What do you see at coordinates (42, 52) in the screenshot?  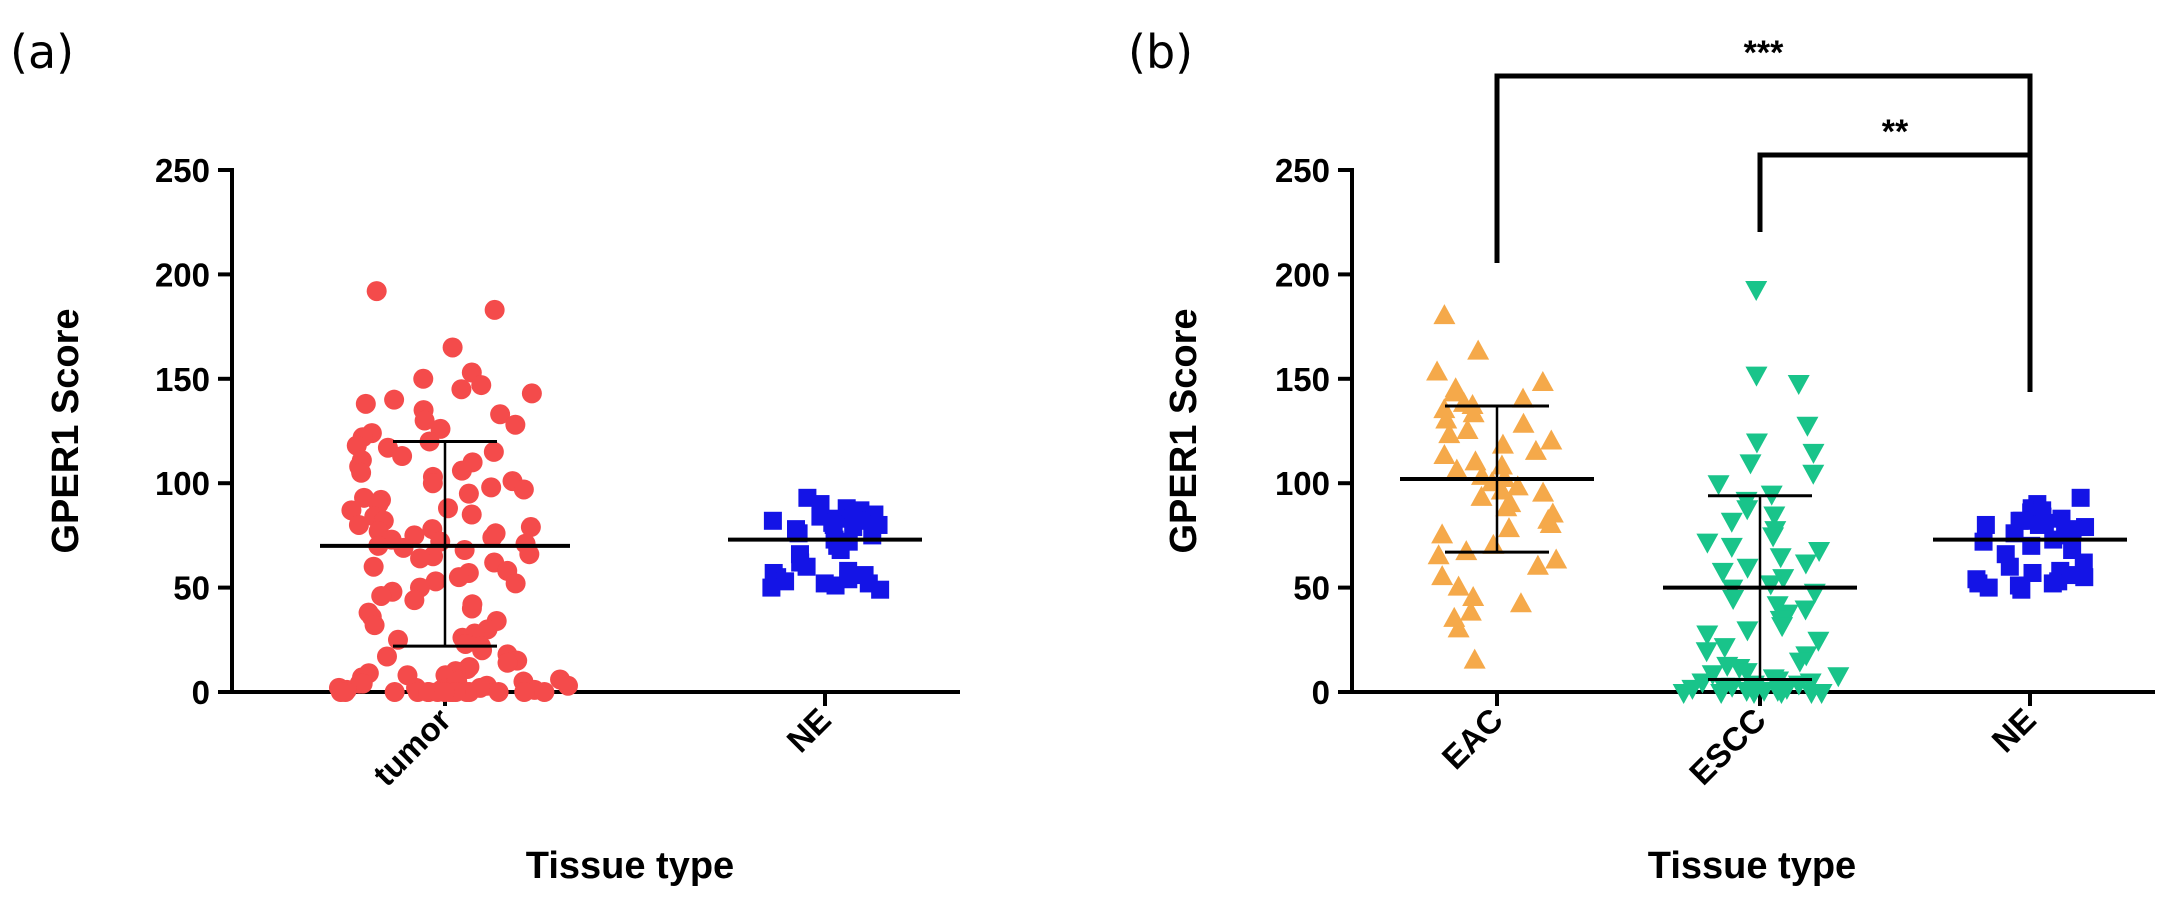 I see `panel-label: (a)` at bounding box center [42, 52].